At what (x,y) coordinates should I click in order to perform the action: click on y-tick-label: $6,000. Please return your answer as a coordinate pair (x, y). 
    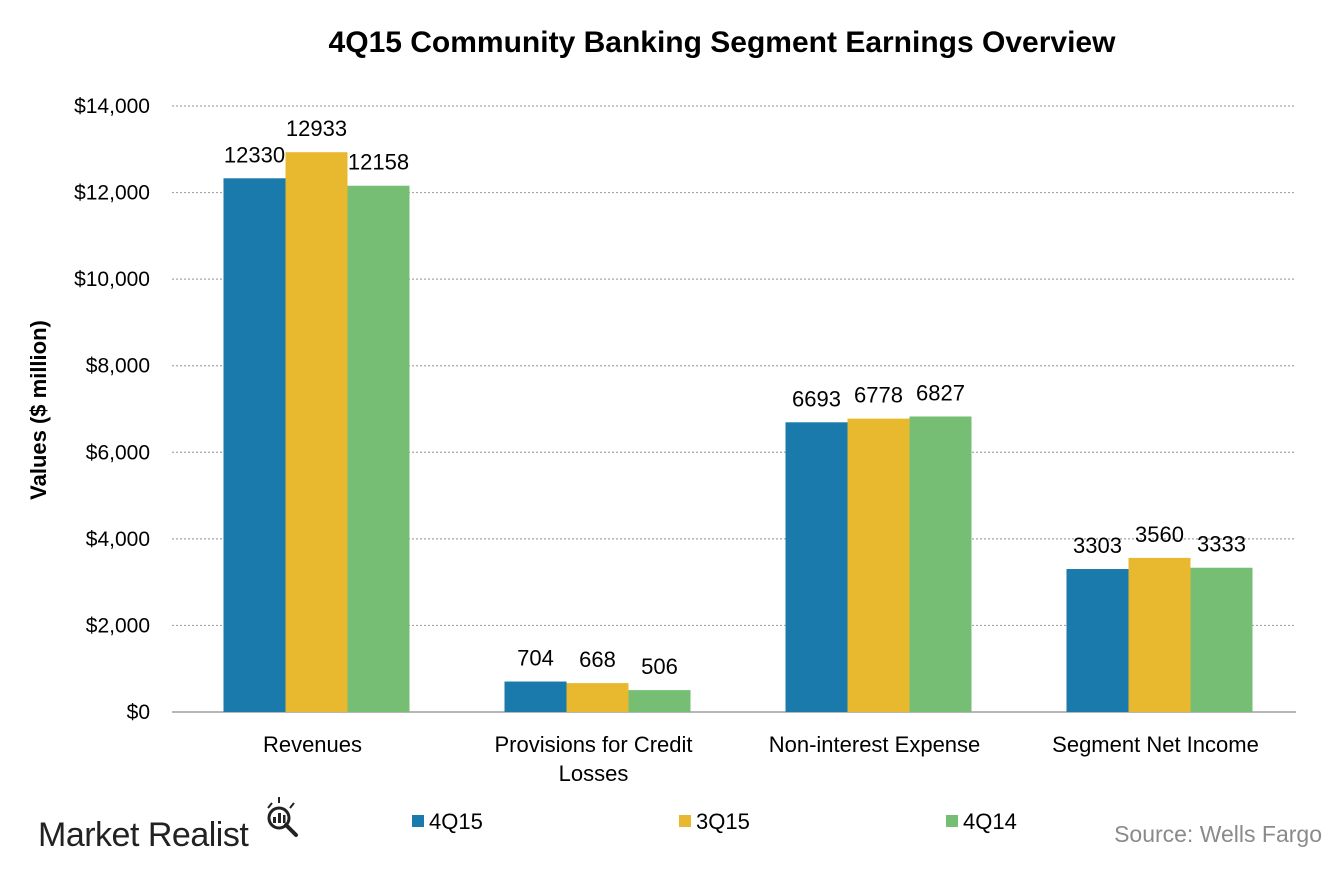
    Looking at the image, I should click on (118, 452).